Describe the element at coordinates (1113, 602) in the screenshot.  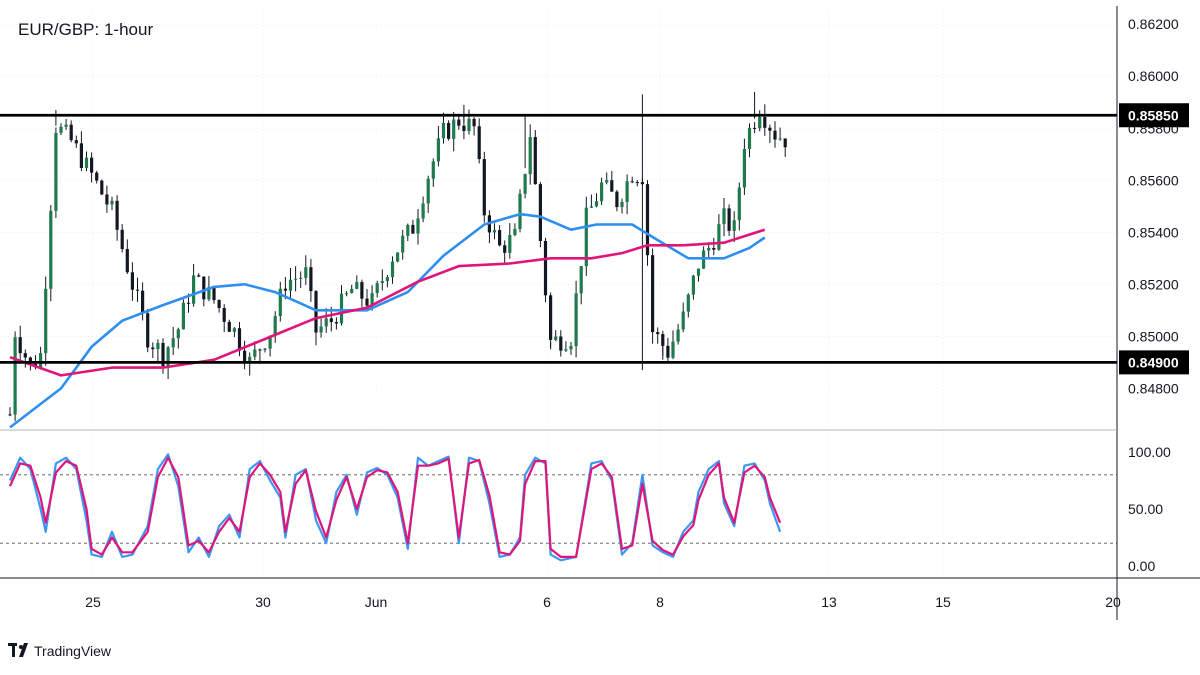
I see `time-tick-label: 20` at that location.